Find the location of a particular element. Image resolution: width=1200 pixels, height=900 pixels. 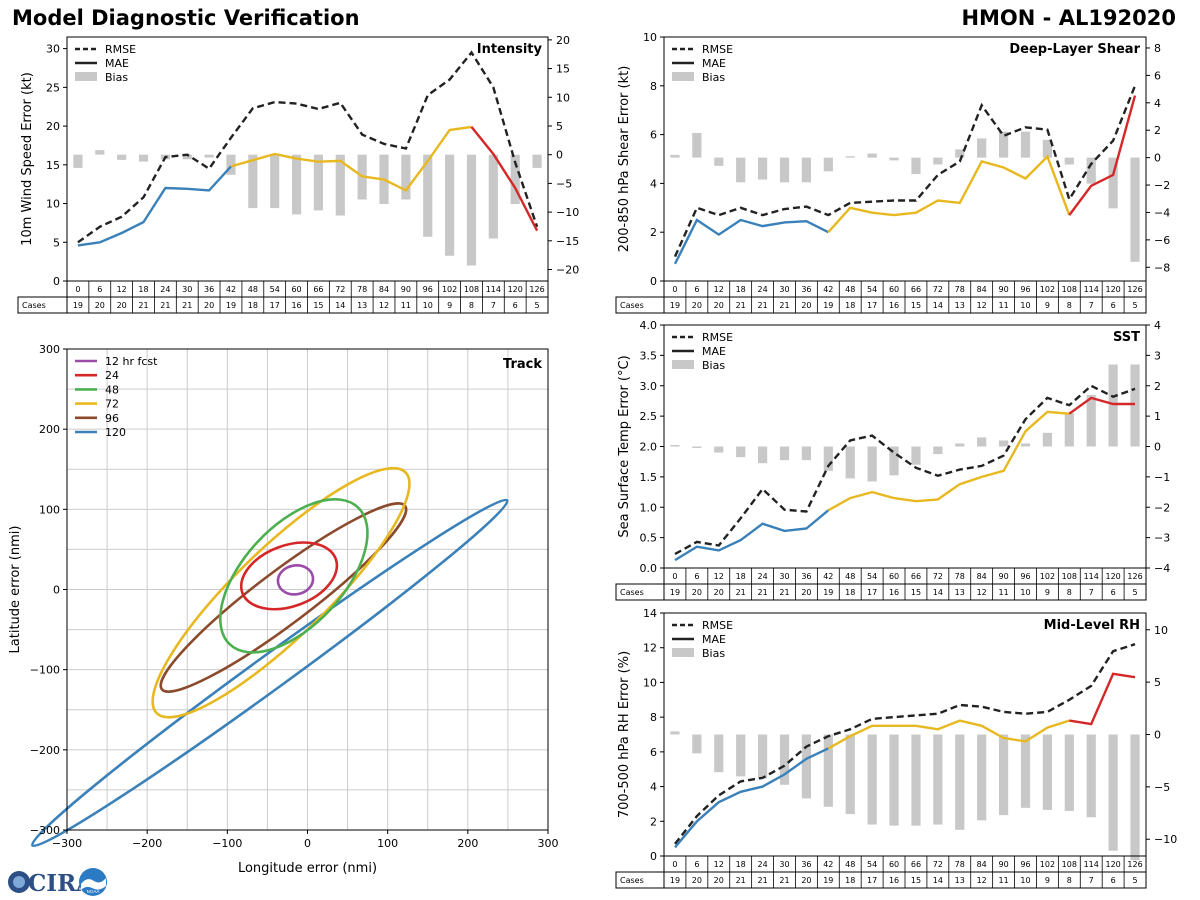

case-count: 17 is located at coordinates (872, 305).